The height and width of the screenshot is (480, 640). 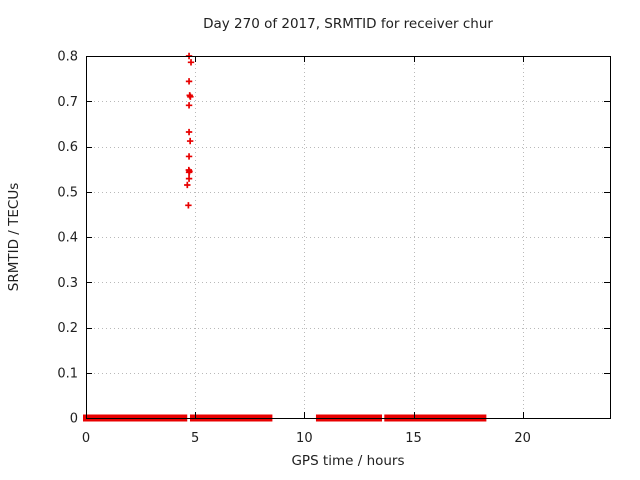 What do you see at coordinates (304, 438) in the screenshot?
I see `x-tick-label: 10` at bounding box center [304, 438].